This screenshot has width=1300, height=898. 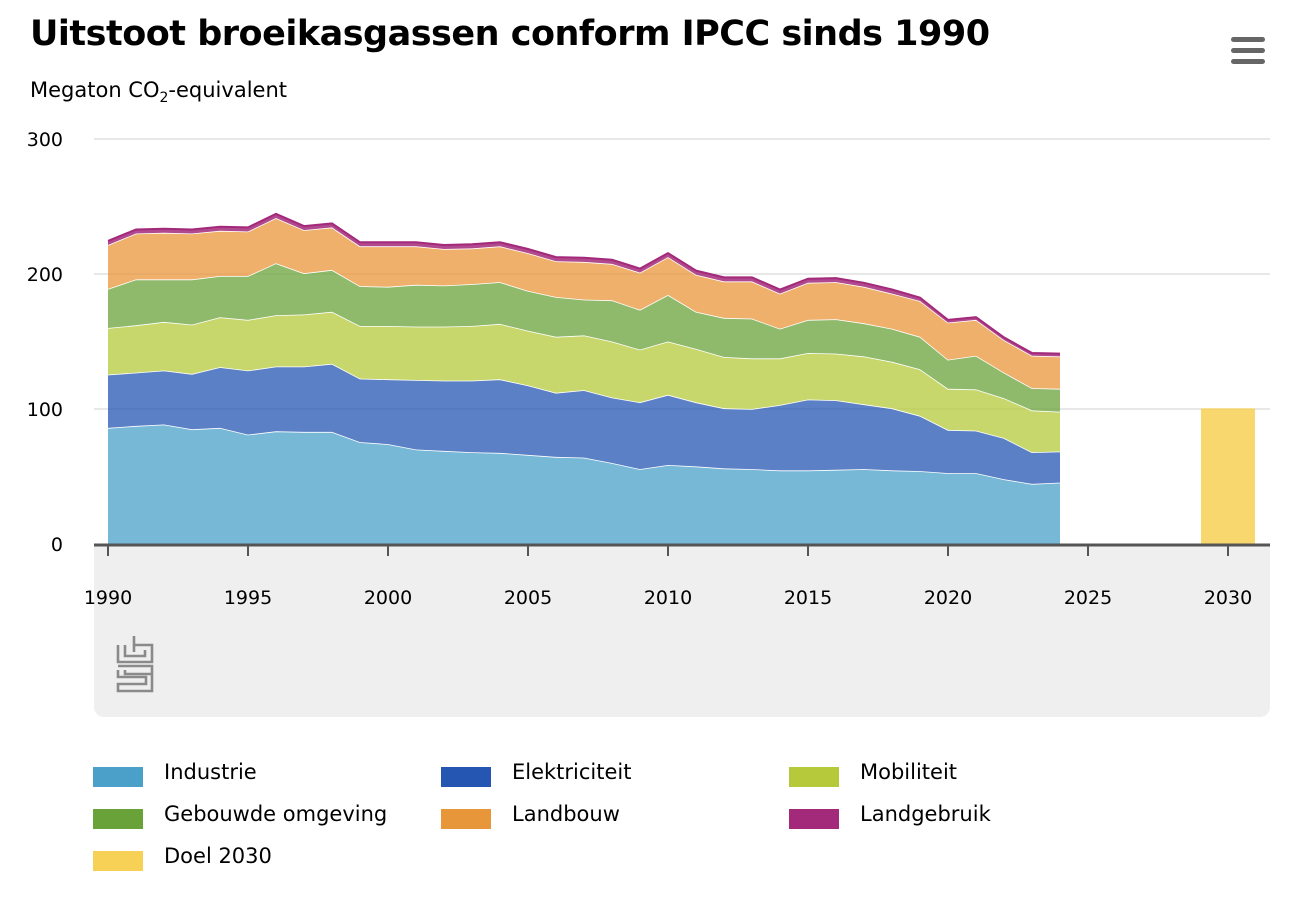 What do you see at coordinates (1228, 598) in the screenshot?
I see `x-tick-label: 2030` at bounding box center [1228, 598].